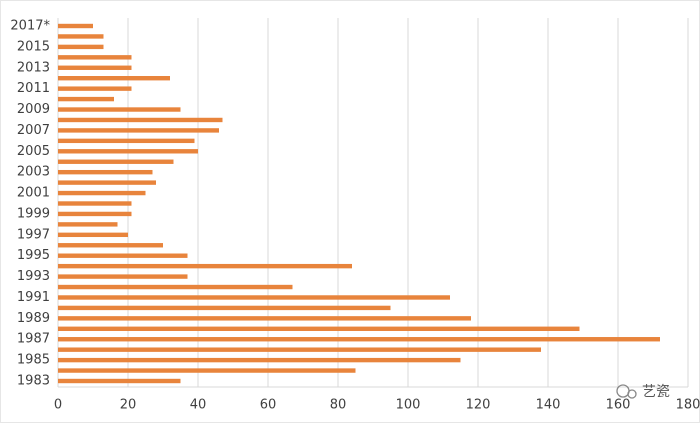  What do you see at coordinates (33, 213) in the screenshot?
I see `y-tick-label: 1999` at bounding box center [33, 213].